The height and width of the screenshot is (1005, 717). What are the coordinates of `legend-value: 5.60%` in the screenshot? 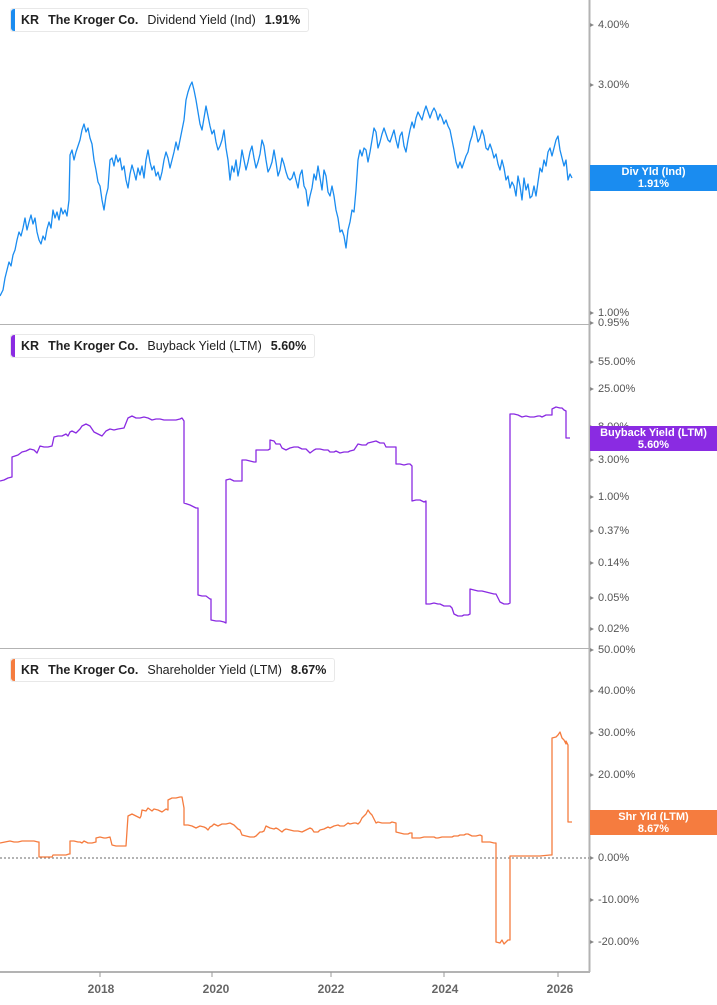 It's located at (288, 346).